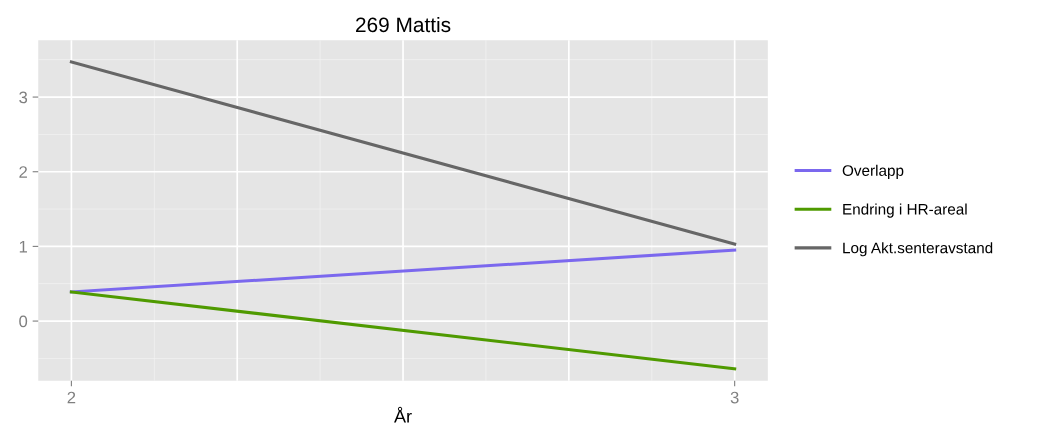 Image resolution: width=1062 pixels, height=448 pixels. Describe the element at coordinates (403, 414) in the screenshot. I see `x-axis-title: År` at that location.